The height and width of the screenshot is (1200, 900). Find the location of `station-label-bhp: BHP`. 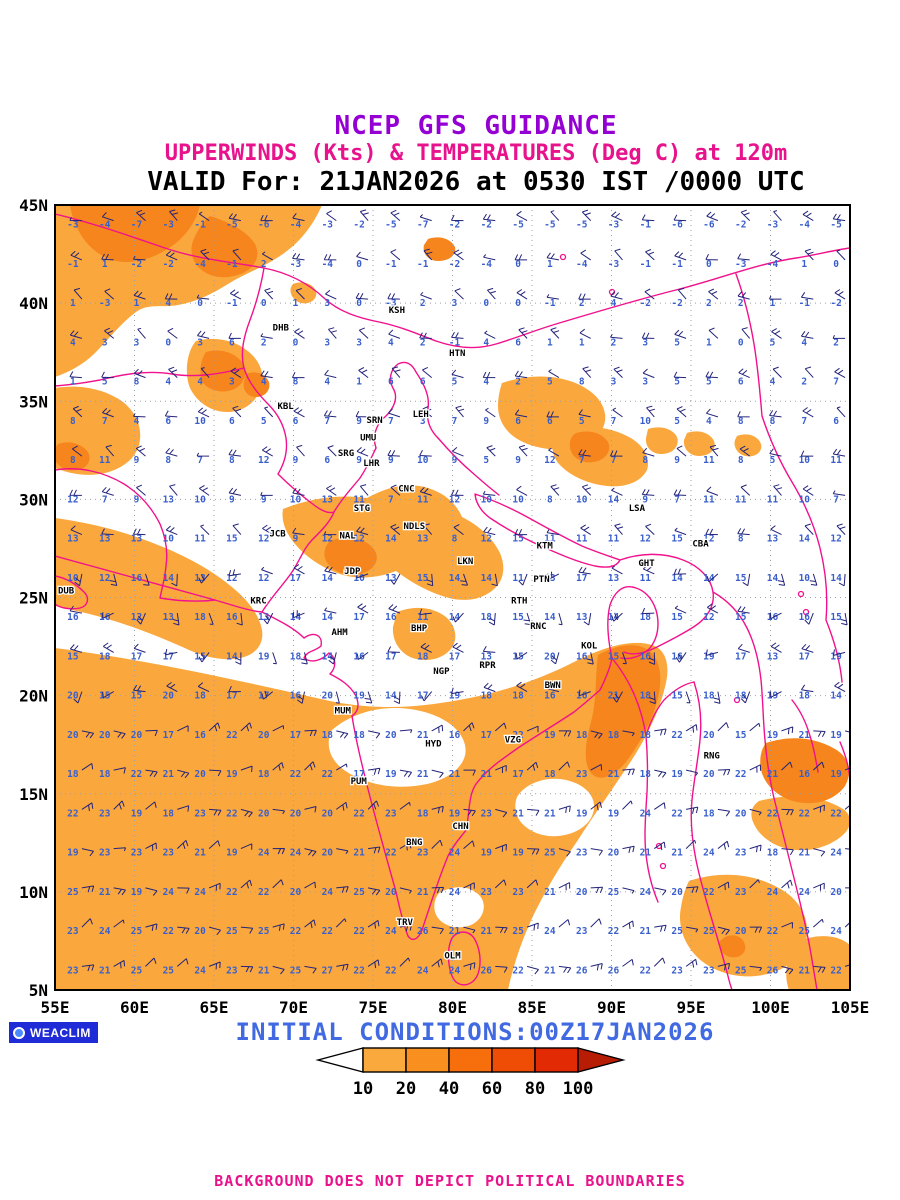

station-label-bhp: BHP is located at coordinates (419, 629).